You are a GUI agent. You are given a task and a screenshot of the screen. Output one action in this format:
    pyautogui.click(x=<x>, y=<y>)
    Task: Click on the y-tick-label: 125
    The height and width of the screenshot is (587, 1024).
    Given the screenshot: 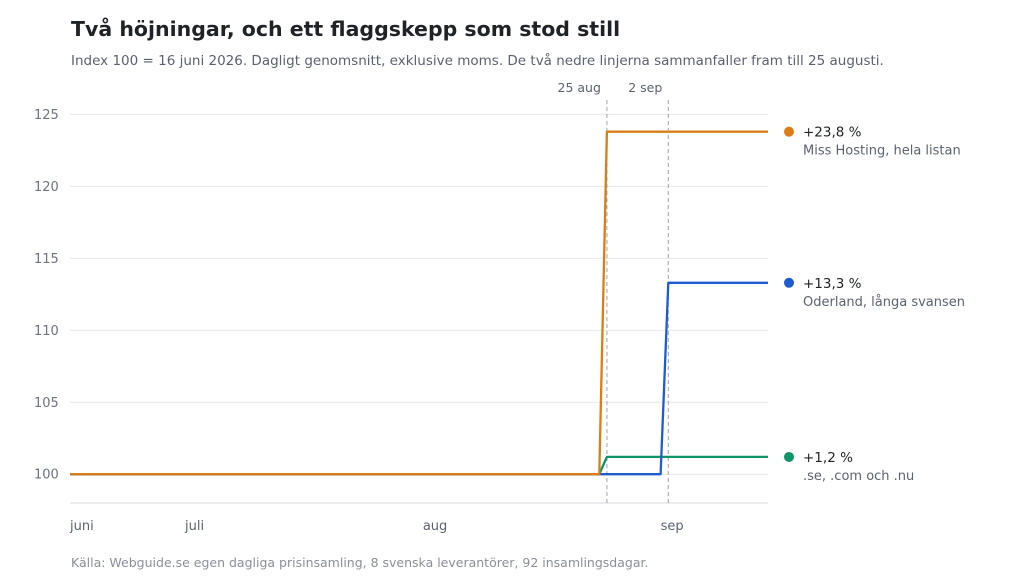 What is the action you would take?
    pyautogui.click(x=46, y=115)
    